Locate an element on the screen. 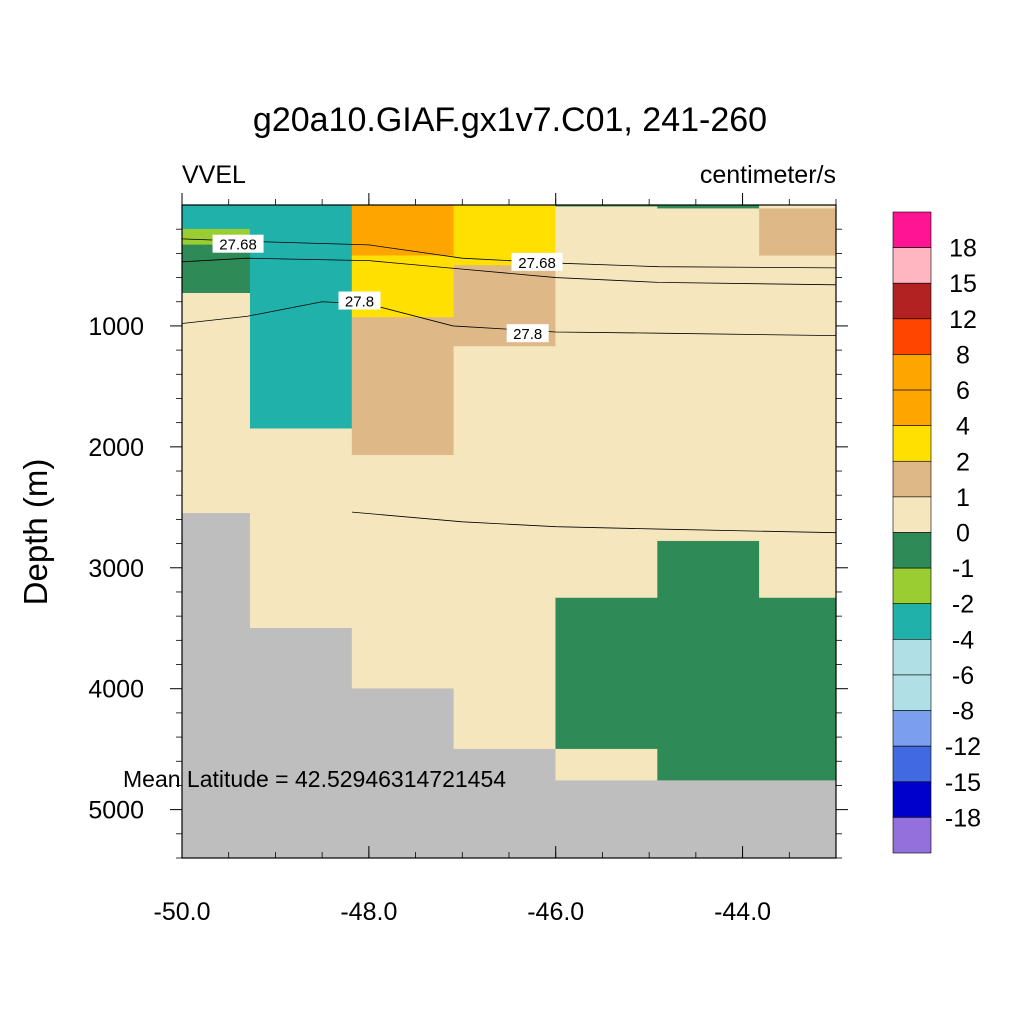  colorbar-label: -6 is located at coordinates (963, 676).